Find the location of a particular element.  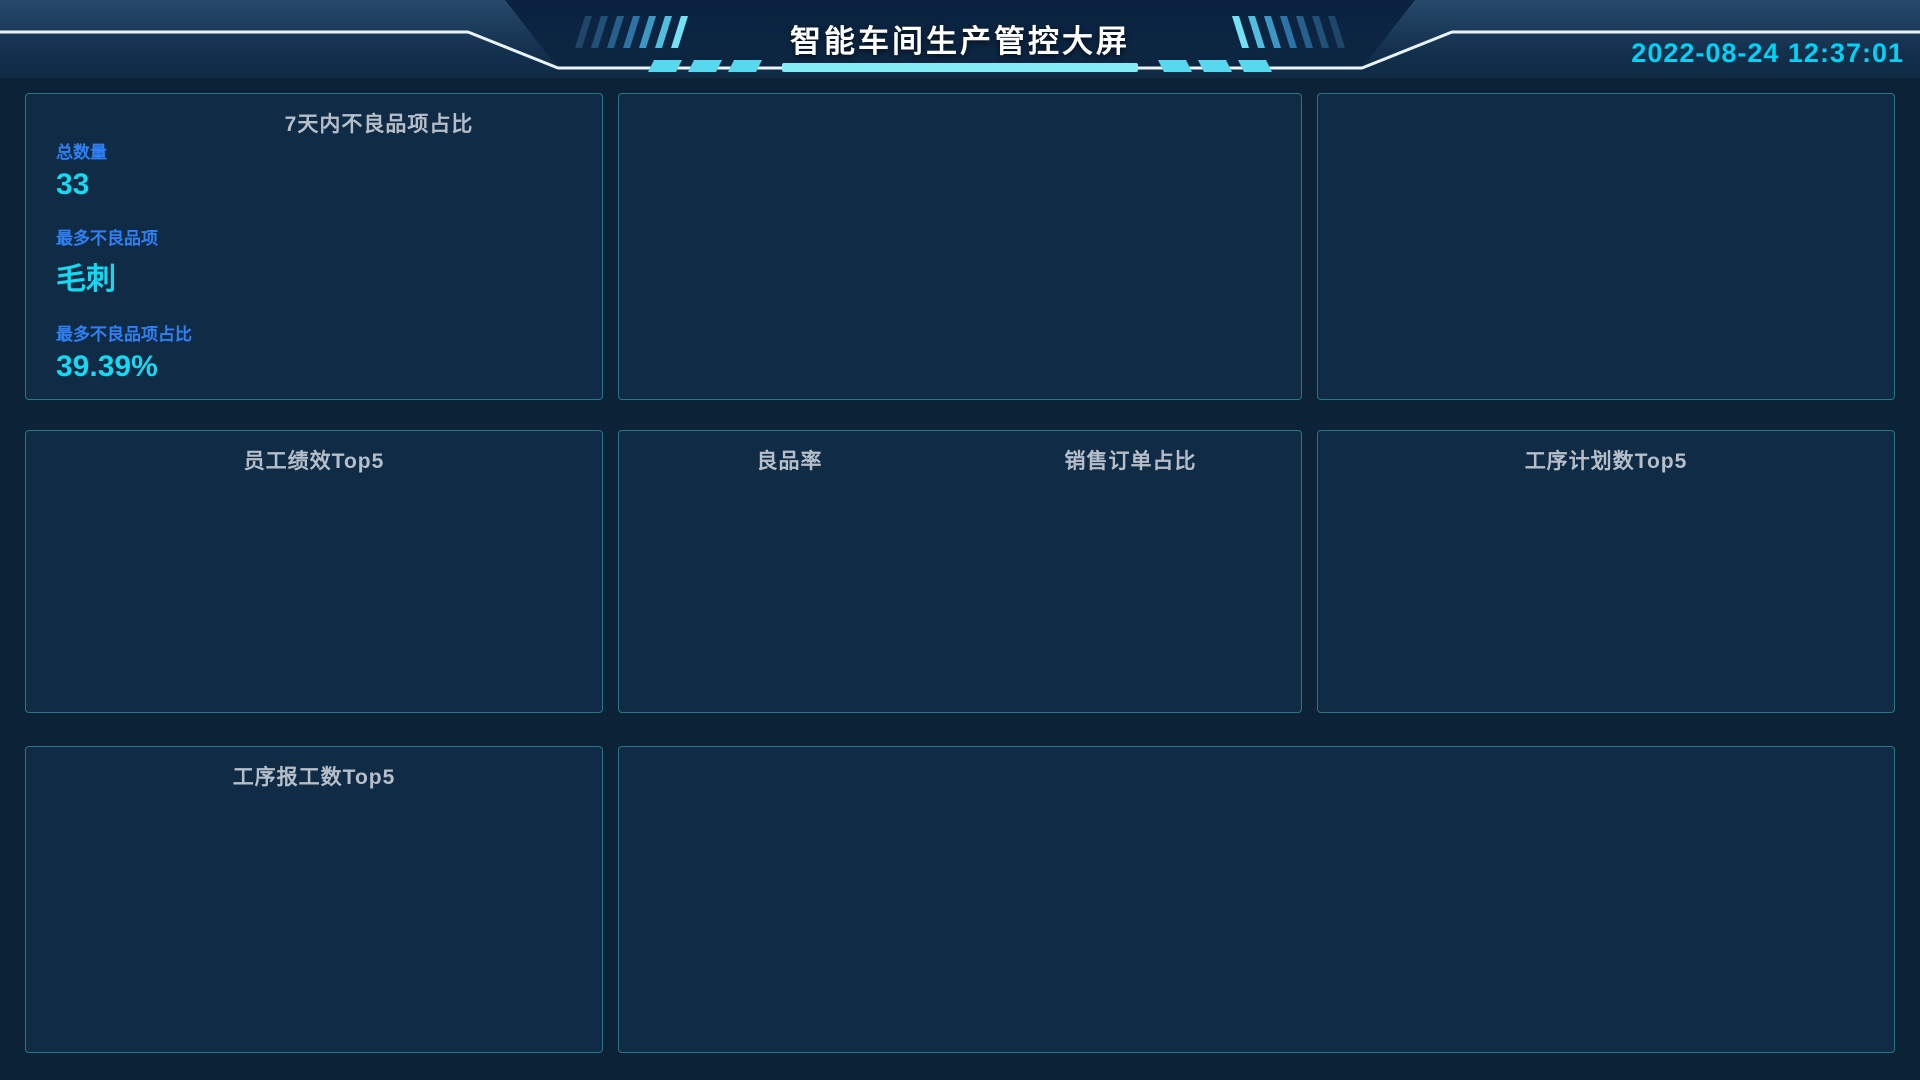

gauge-sales-ratio-title: 销售订单占比 is located at coordinates (1130, 461).